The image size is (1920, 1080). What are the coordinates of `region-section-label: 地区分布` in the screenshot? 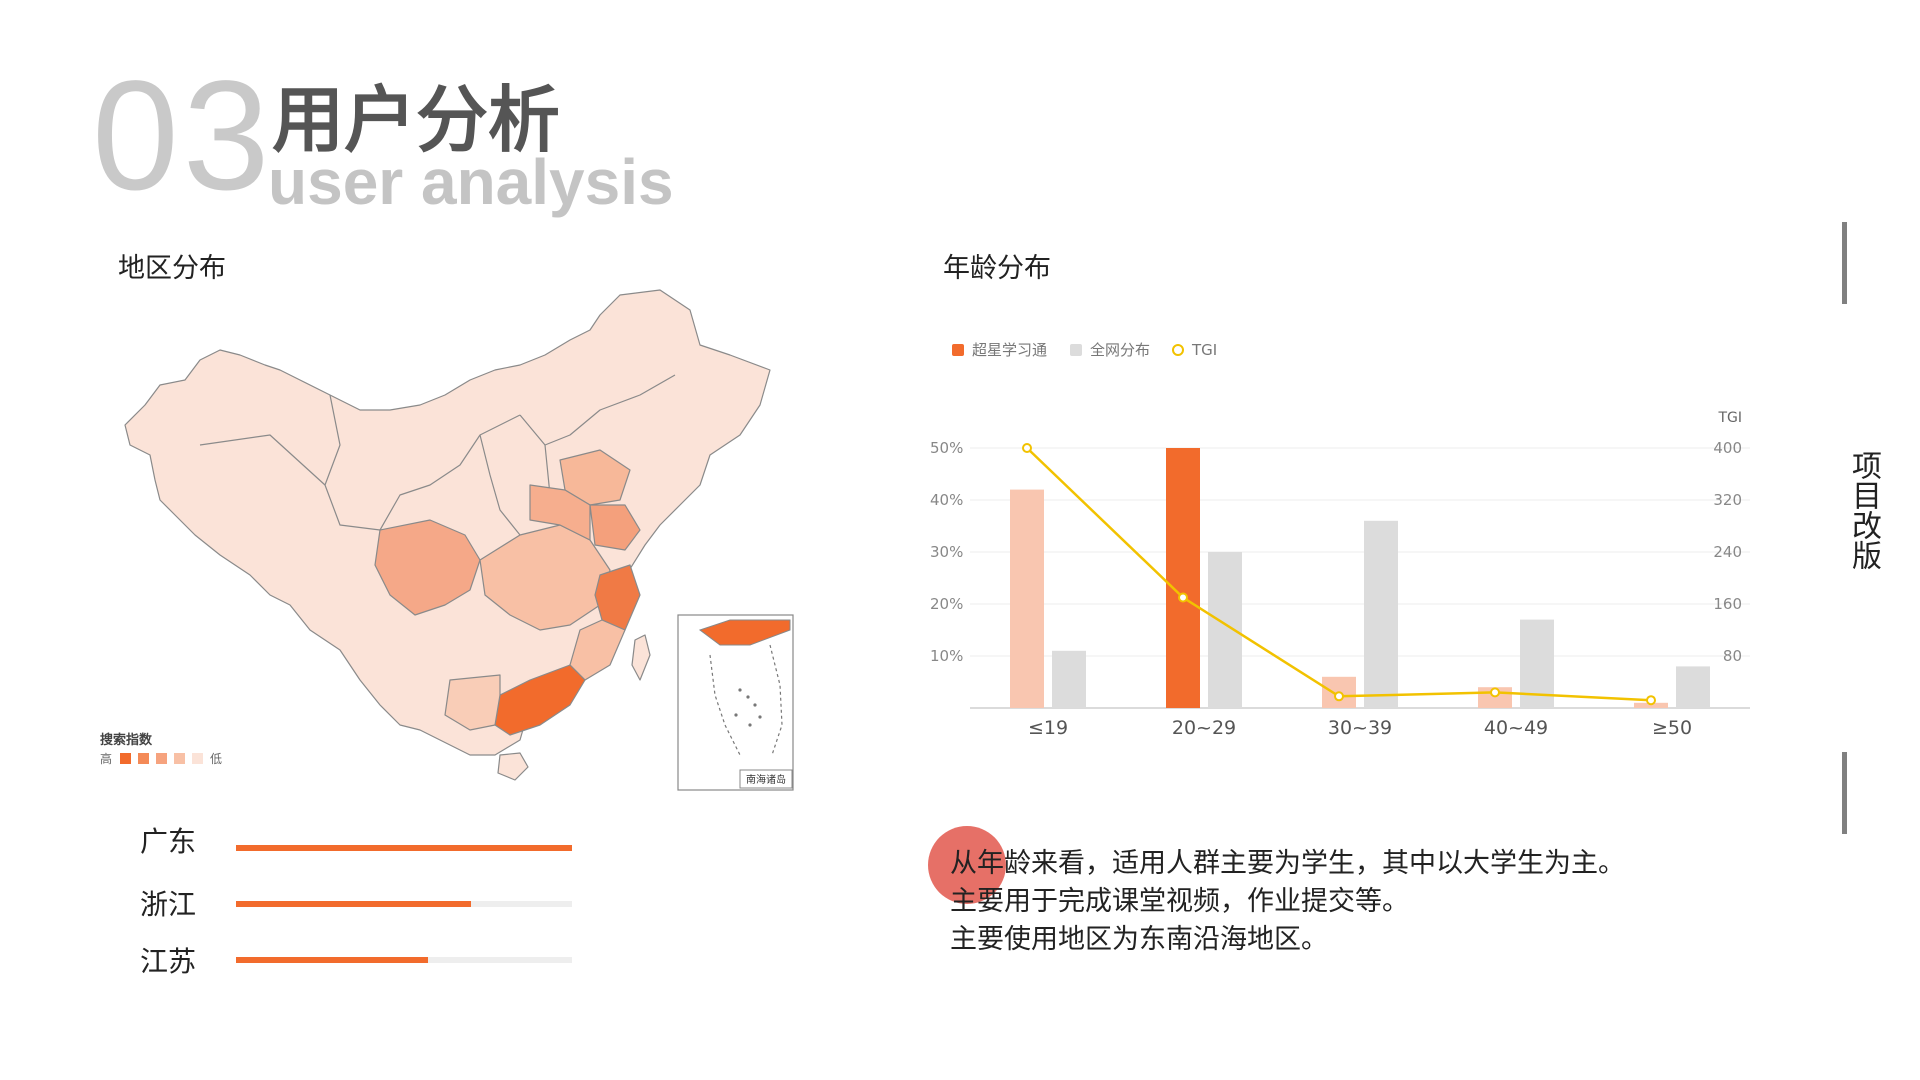 It's located at (172, 268).